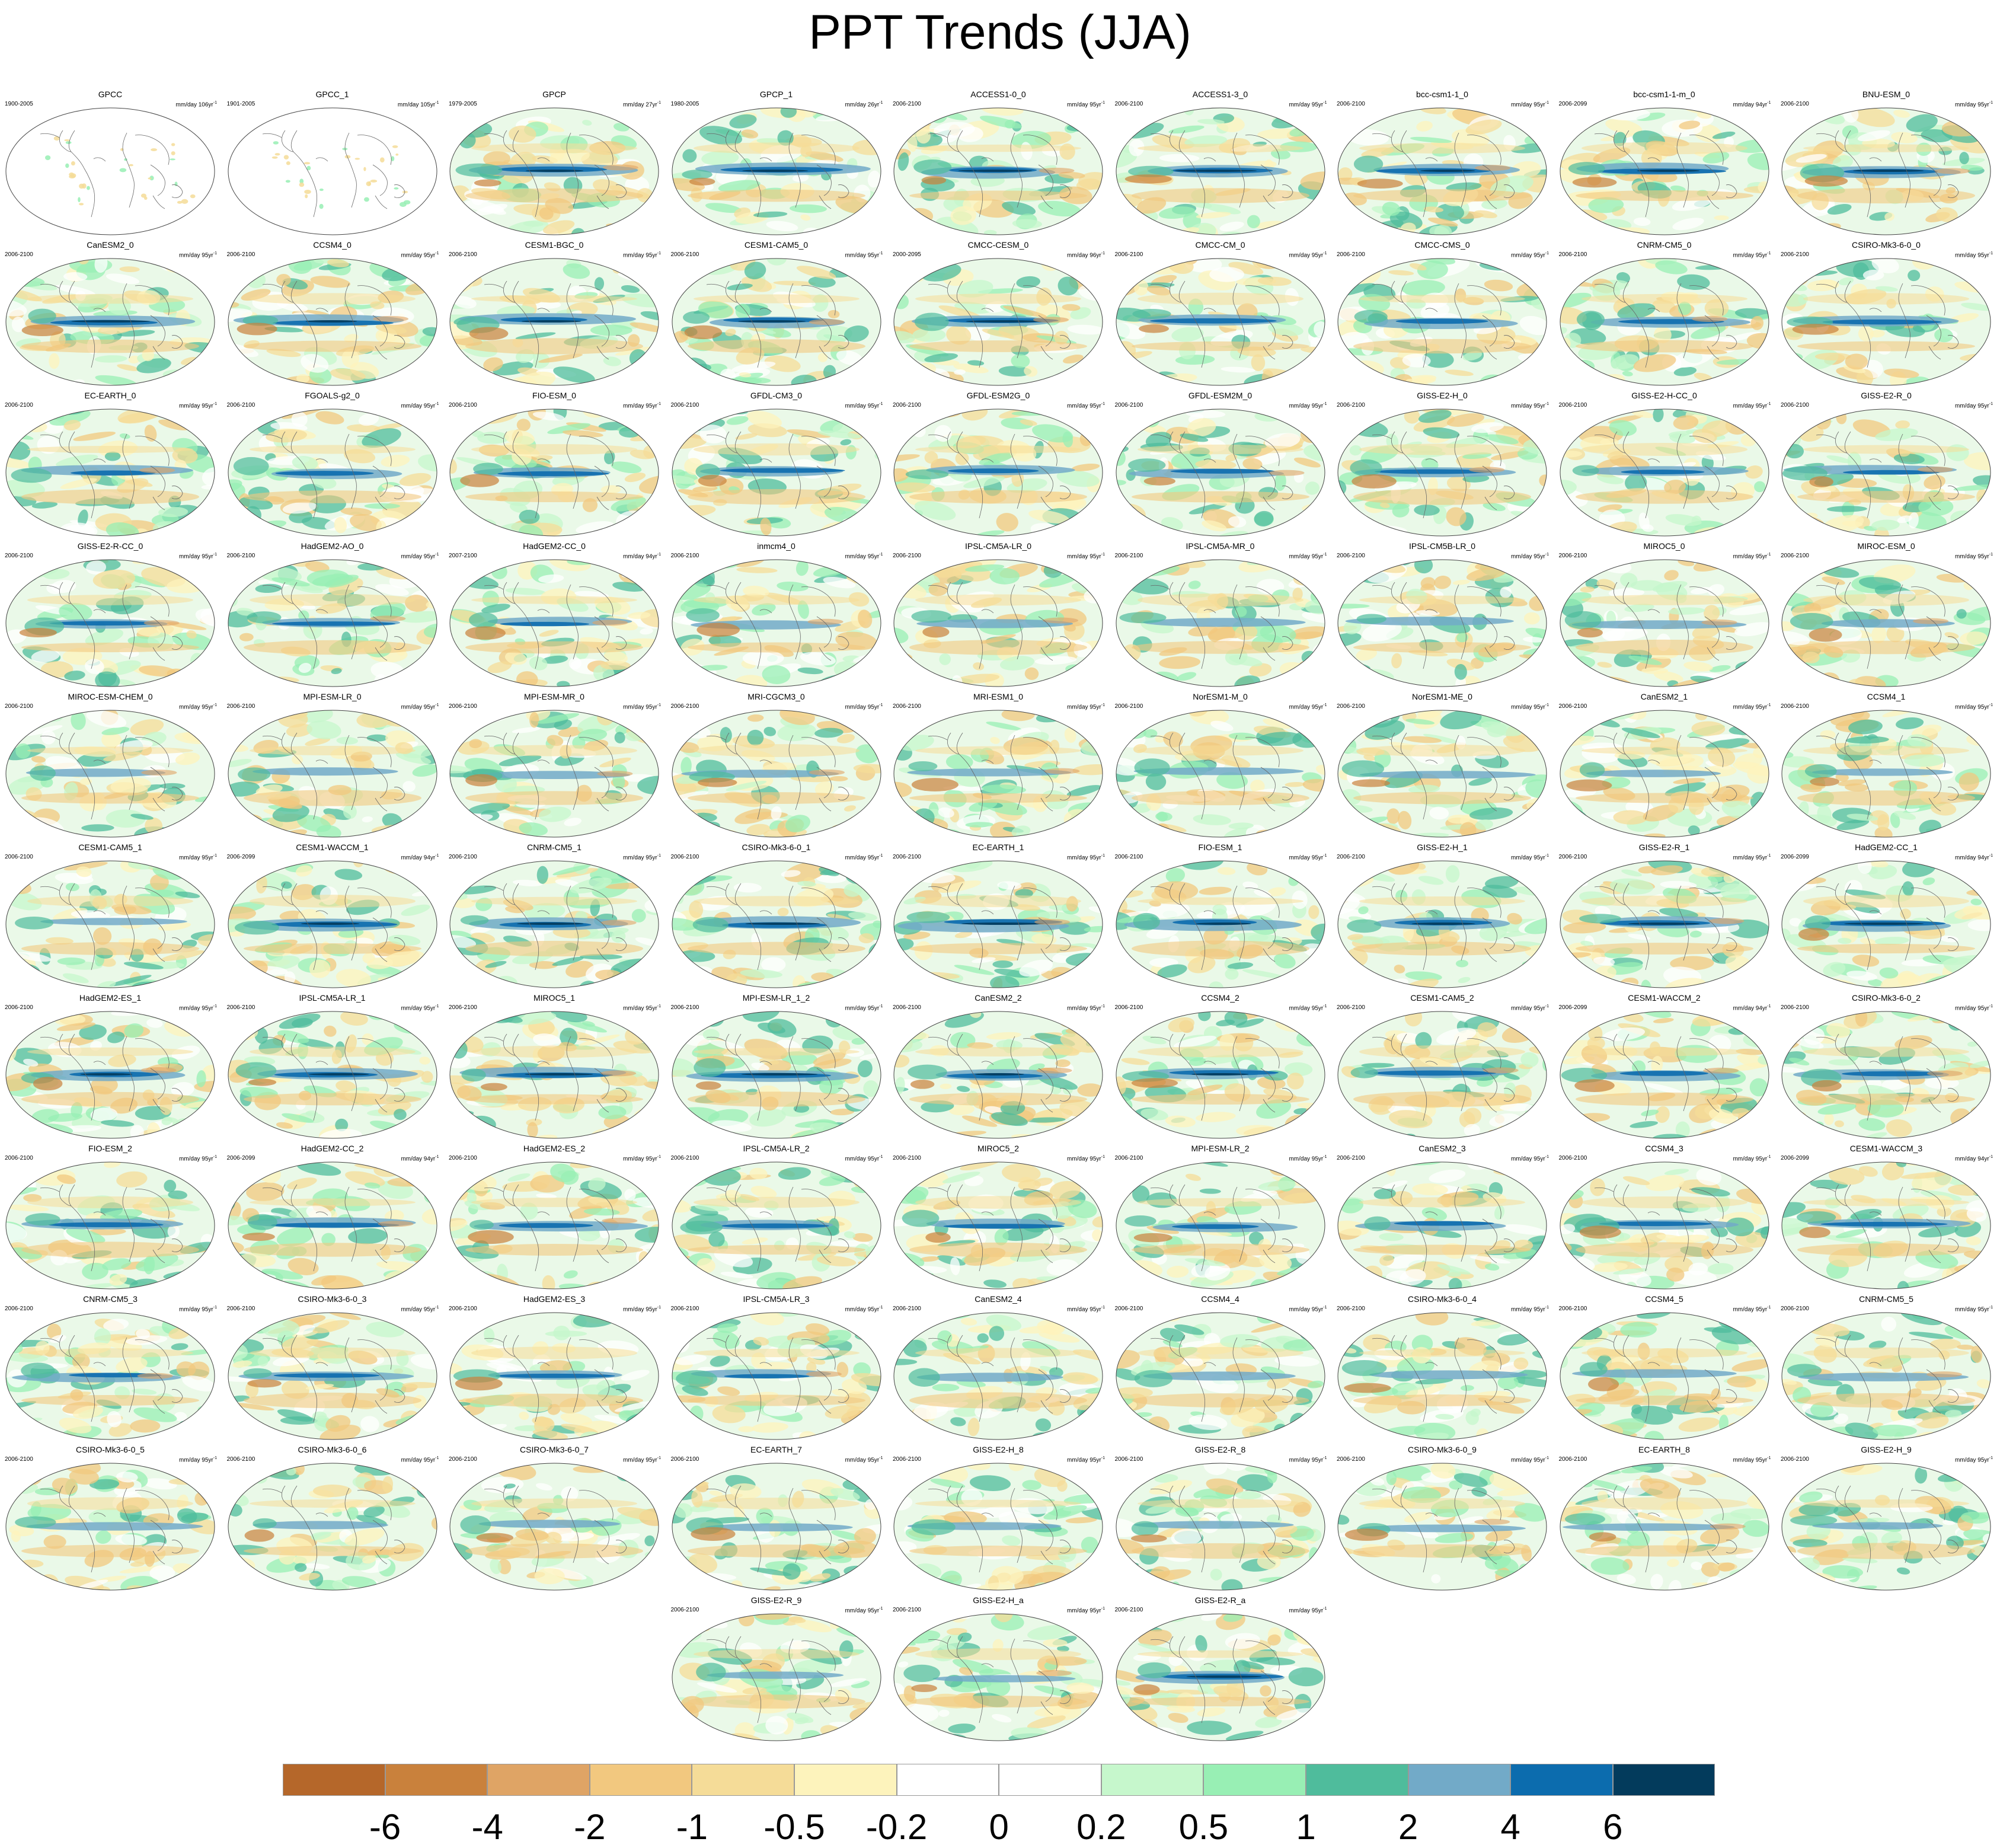 This screenshot has height=1848, width=2000. Describe the element at coordinates (998, 1450) in the screenshot. I see `panel-title: GISS-E2-H_8` at that location.